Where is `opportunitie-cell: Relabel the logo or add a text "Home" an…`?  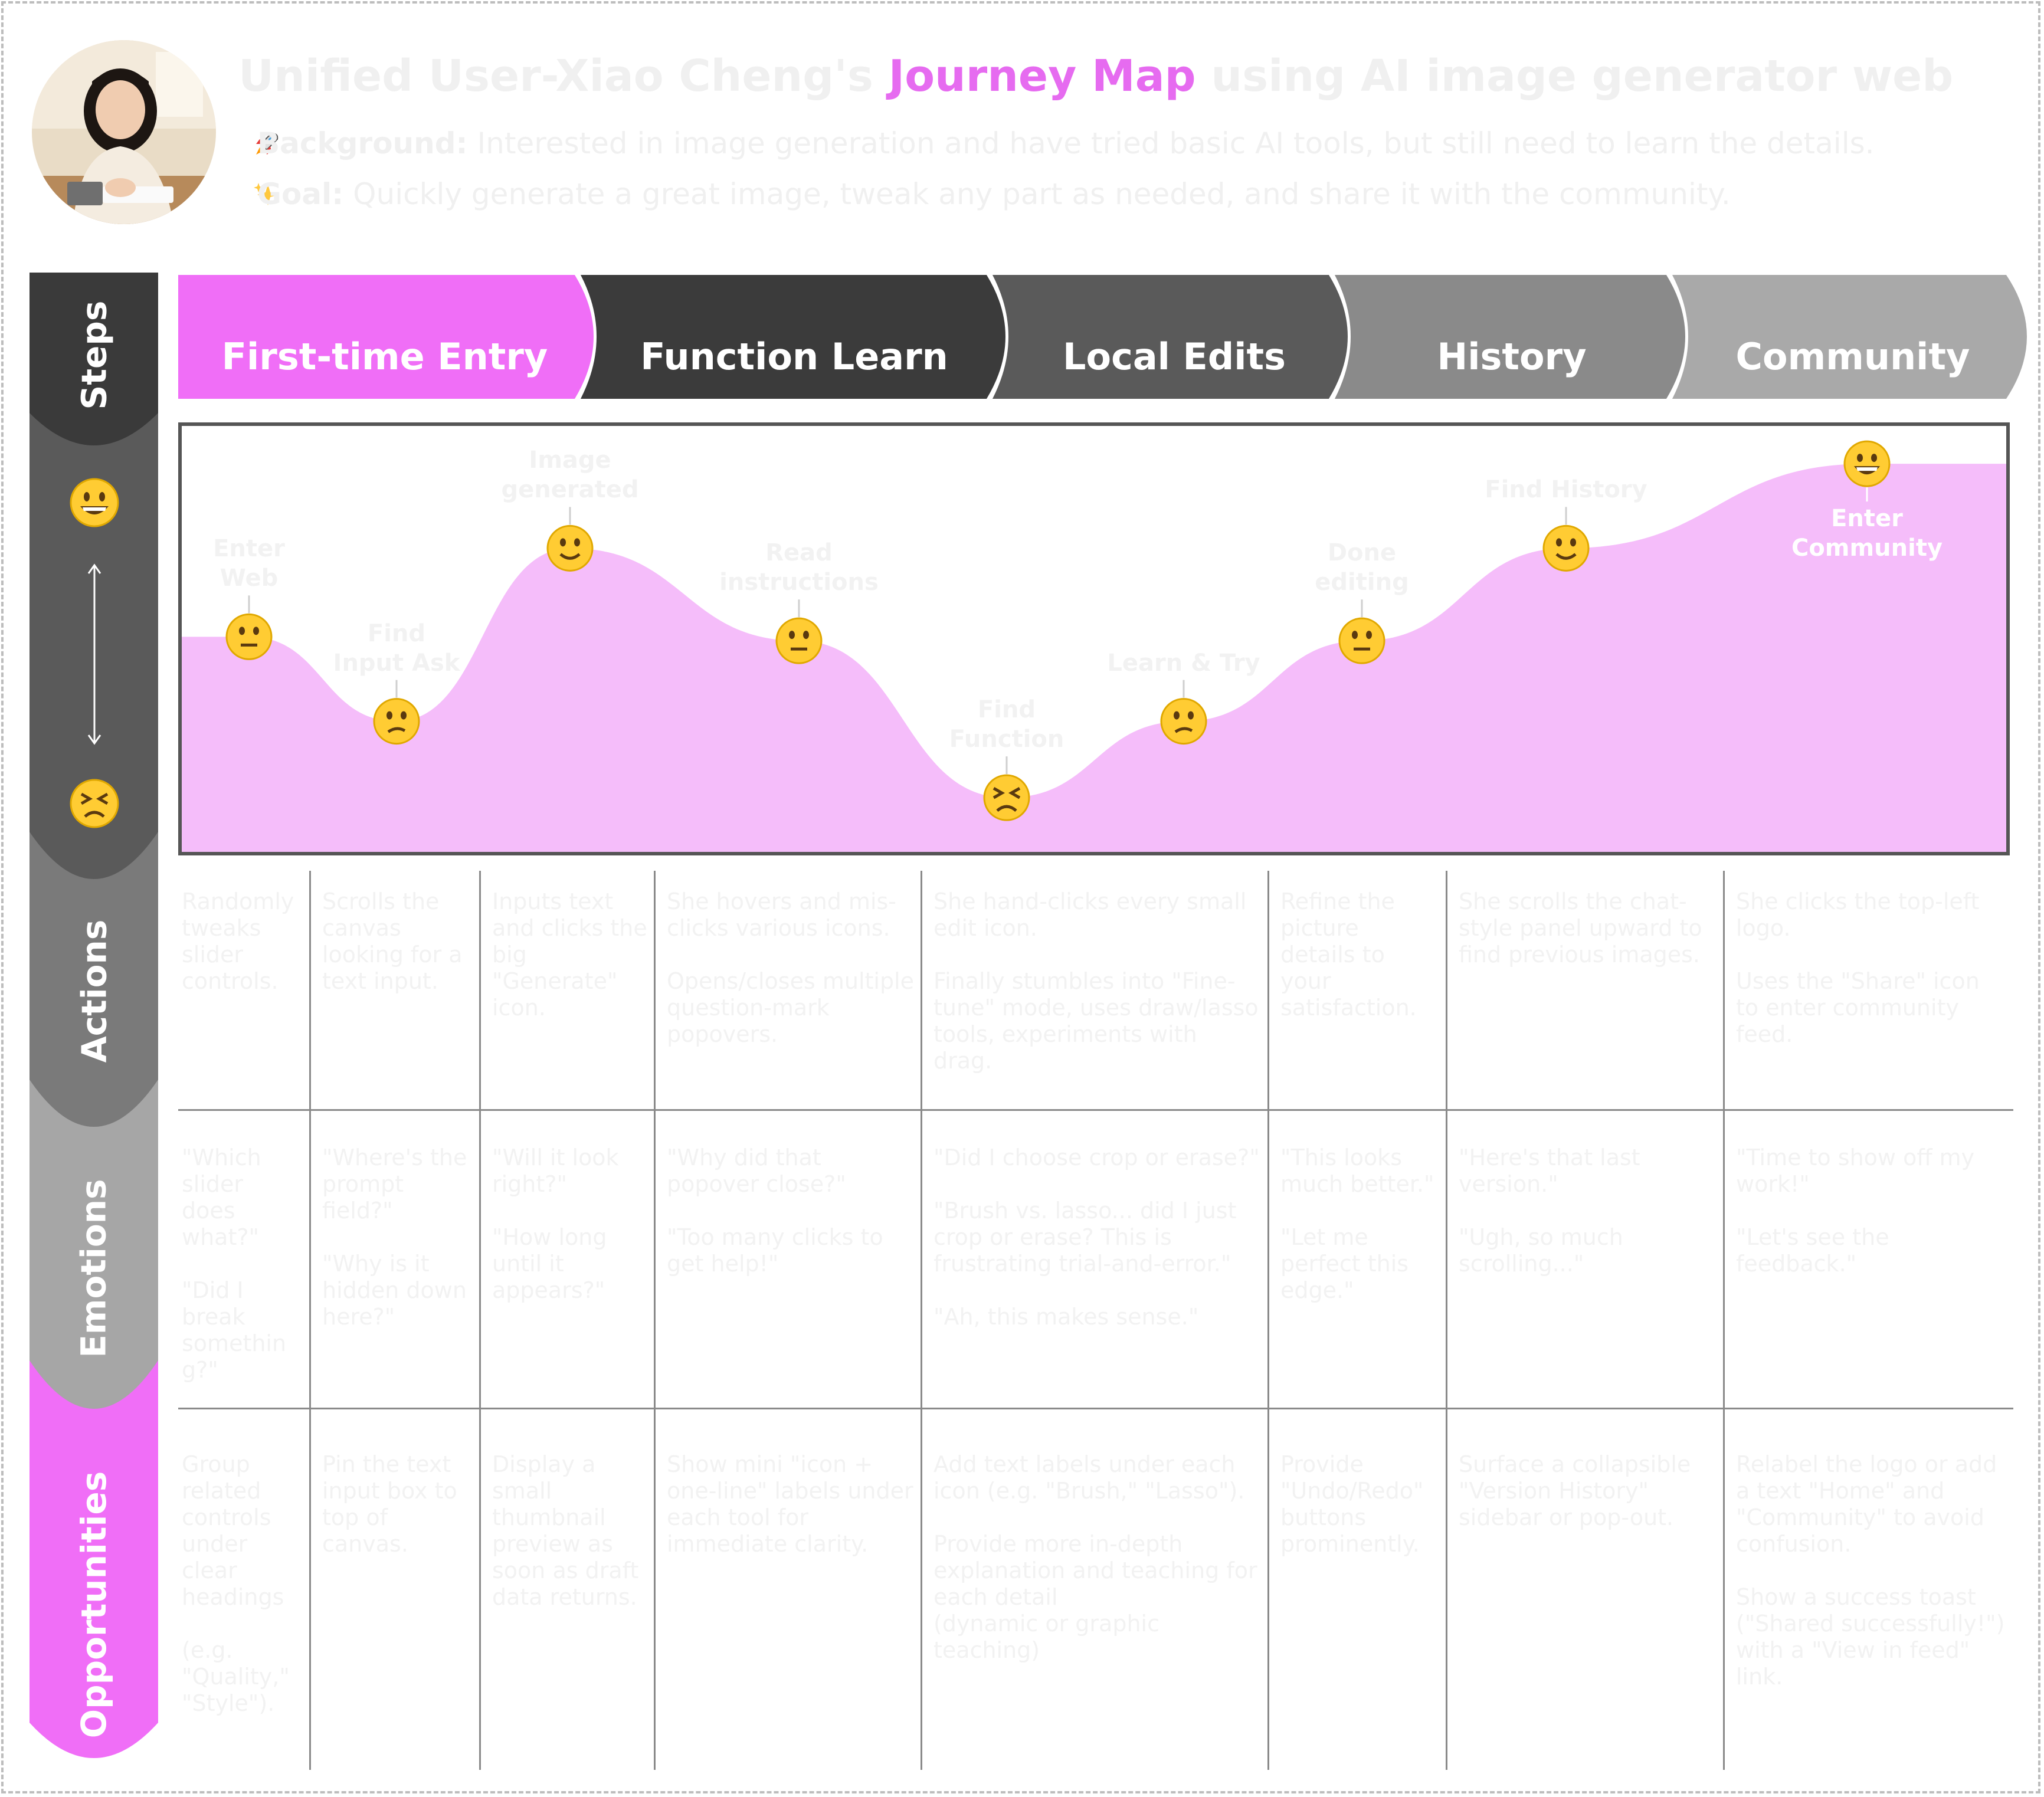 opportunitie-cell: Relabel the logo or add a text "Home" an… is located at coordinates (1871, 1611).